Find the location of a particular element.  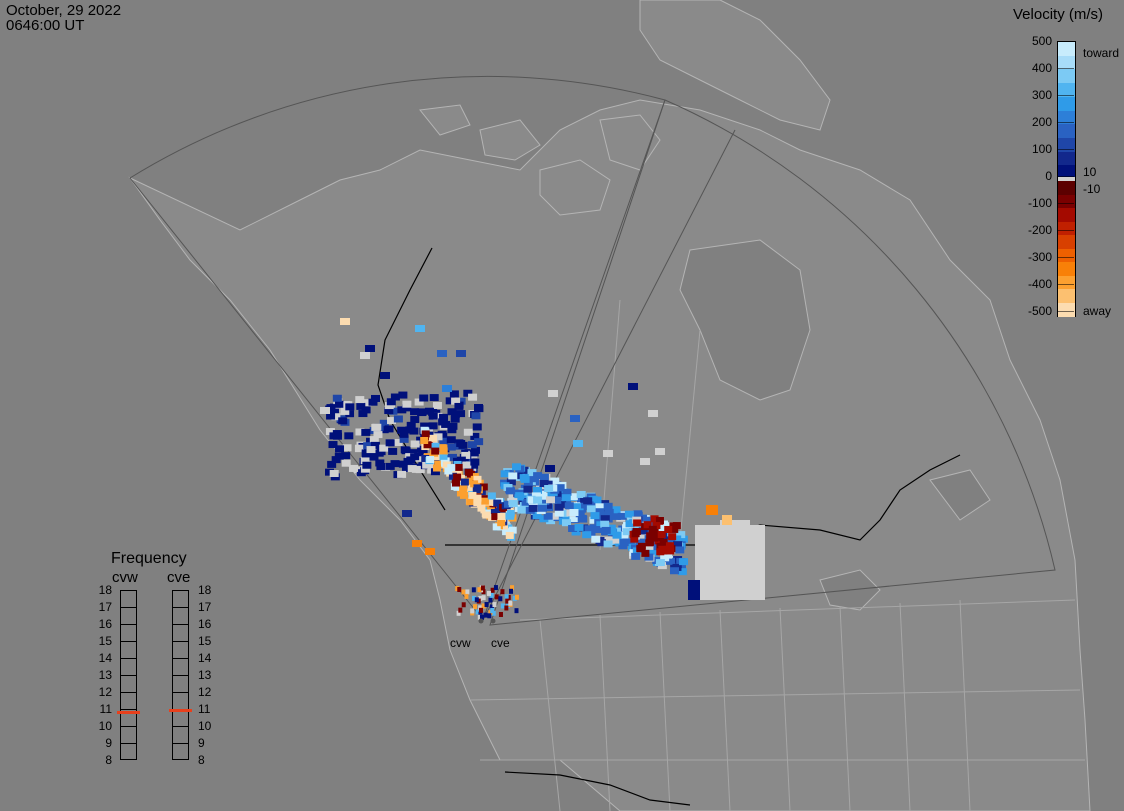

colorbar-swatch-away is located at coordinates (1066, 242).